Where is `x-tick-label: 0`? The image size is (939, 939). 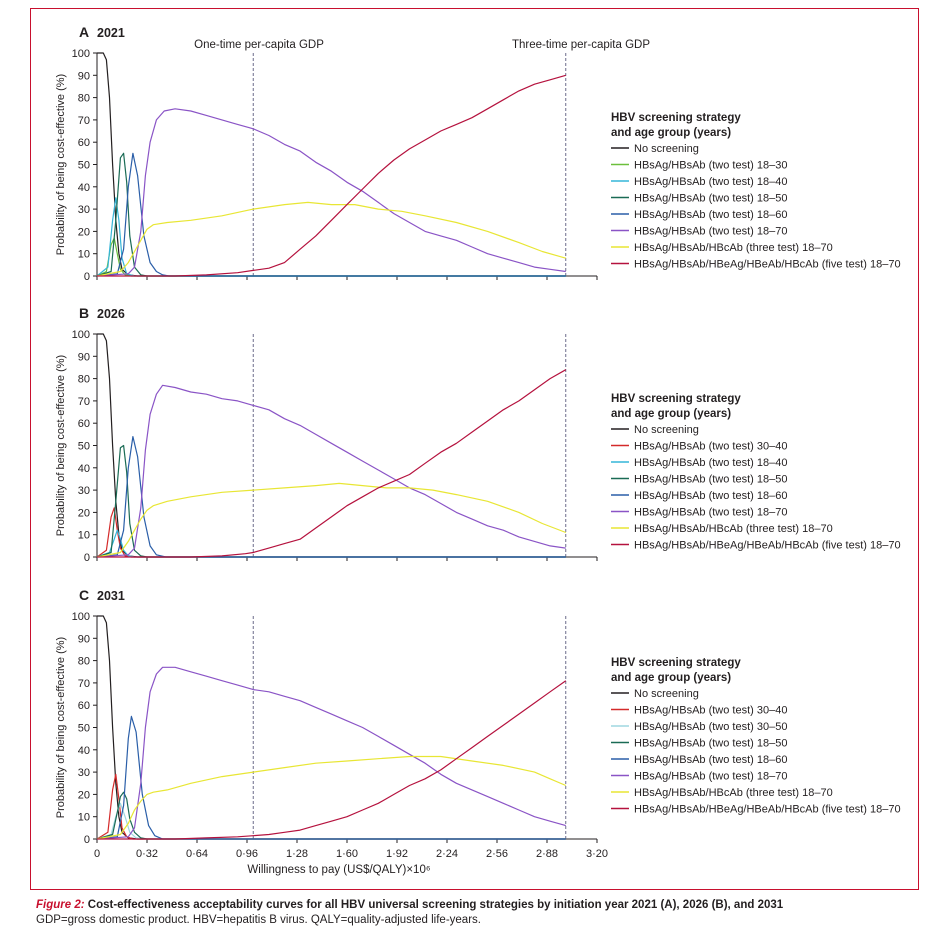 x-tick-label: 0 is located at coordinates (97, 854).